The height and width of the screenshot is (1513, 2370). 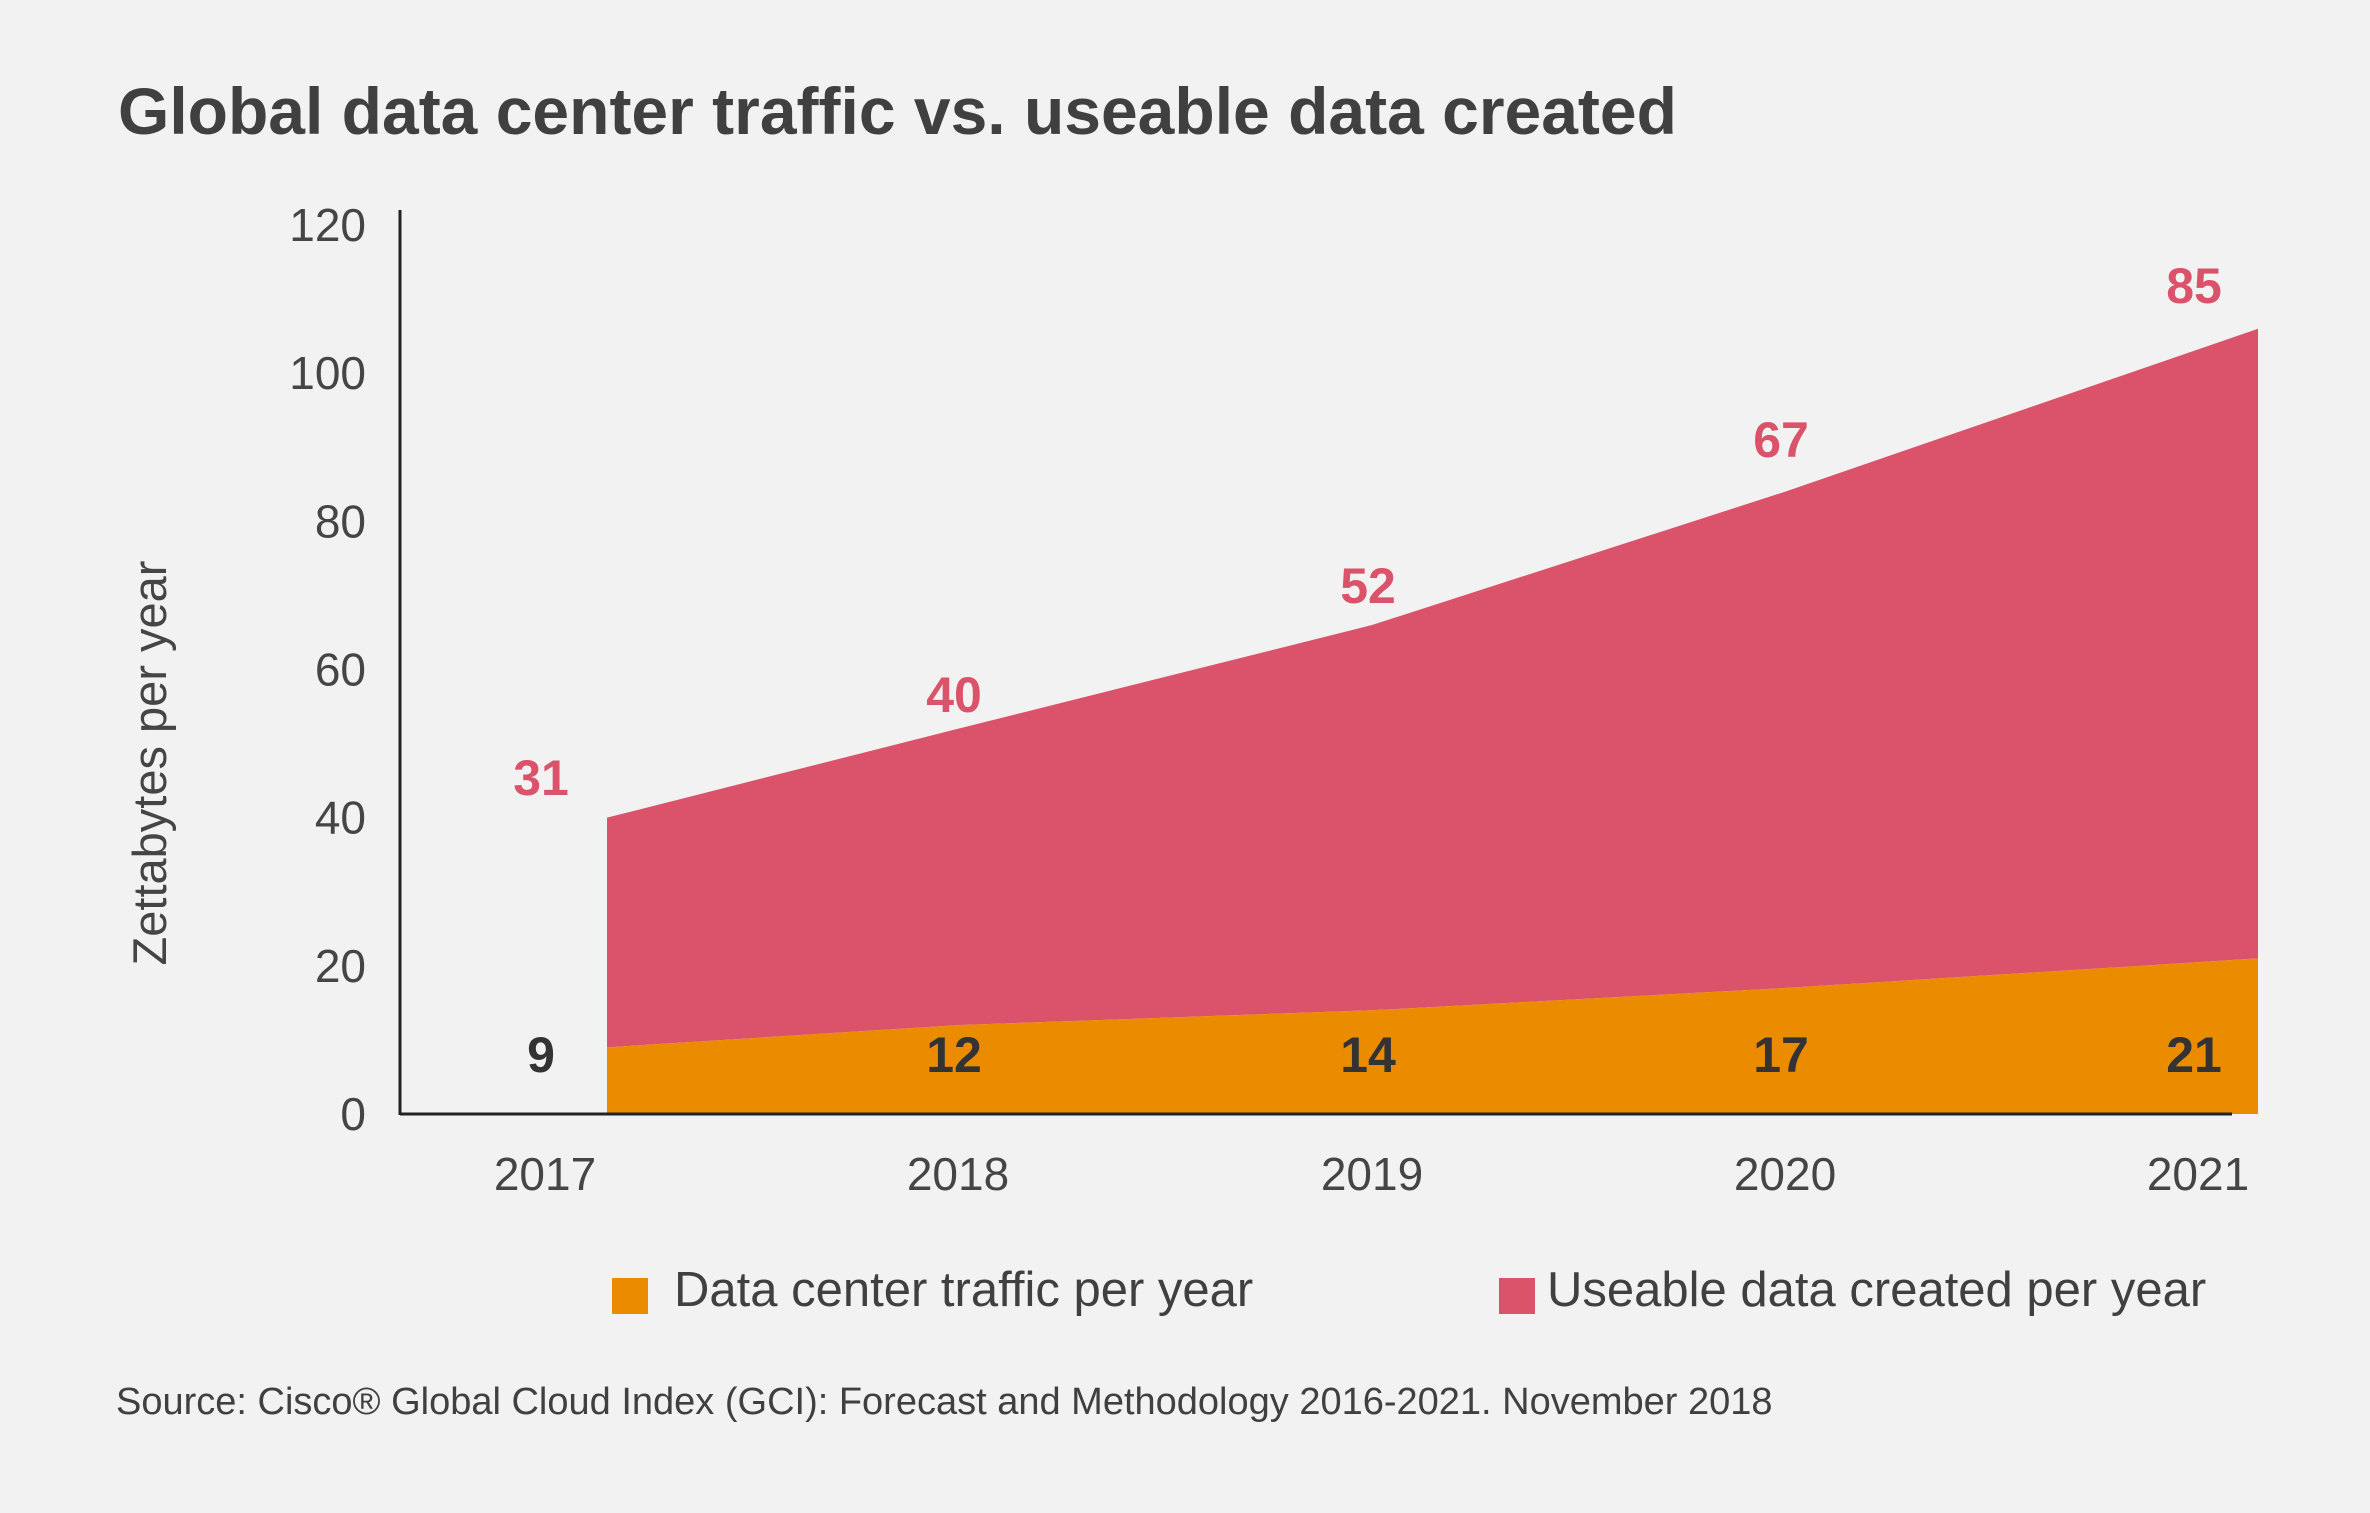 What do you see at coordinates (963, 1290) in the screenshot?
I see `legend-label-traffic: Data center traffic per year` at bounding box center [963, 1290].